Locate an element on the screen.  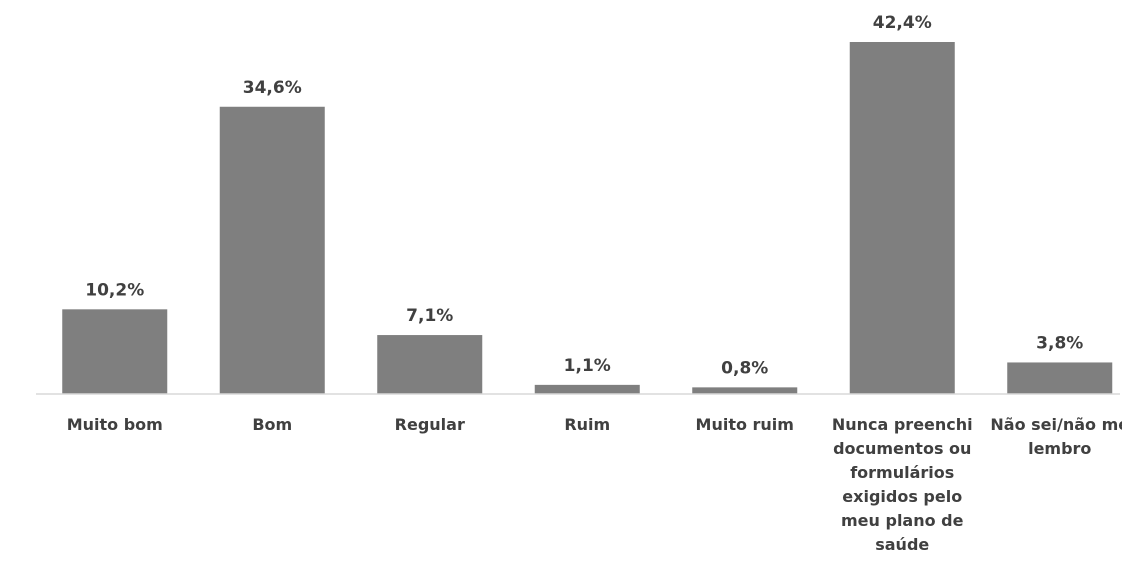
category-label-line: meu plano de is located at coordinates (902, 520).